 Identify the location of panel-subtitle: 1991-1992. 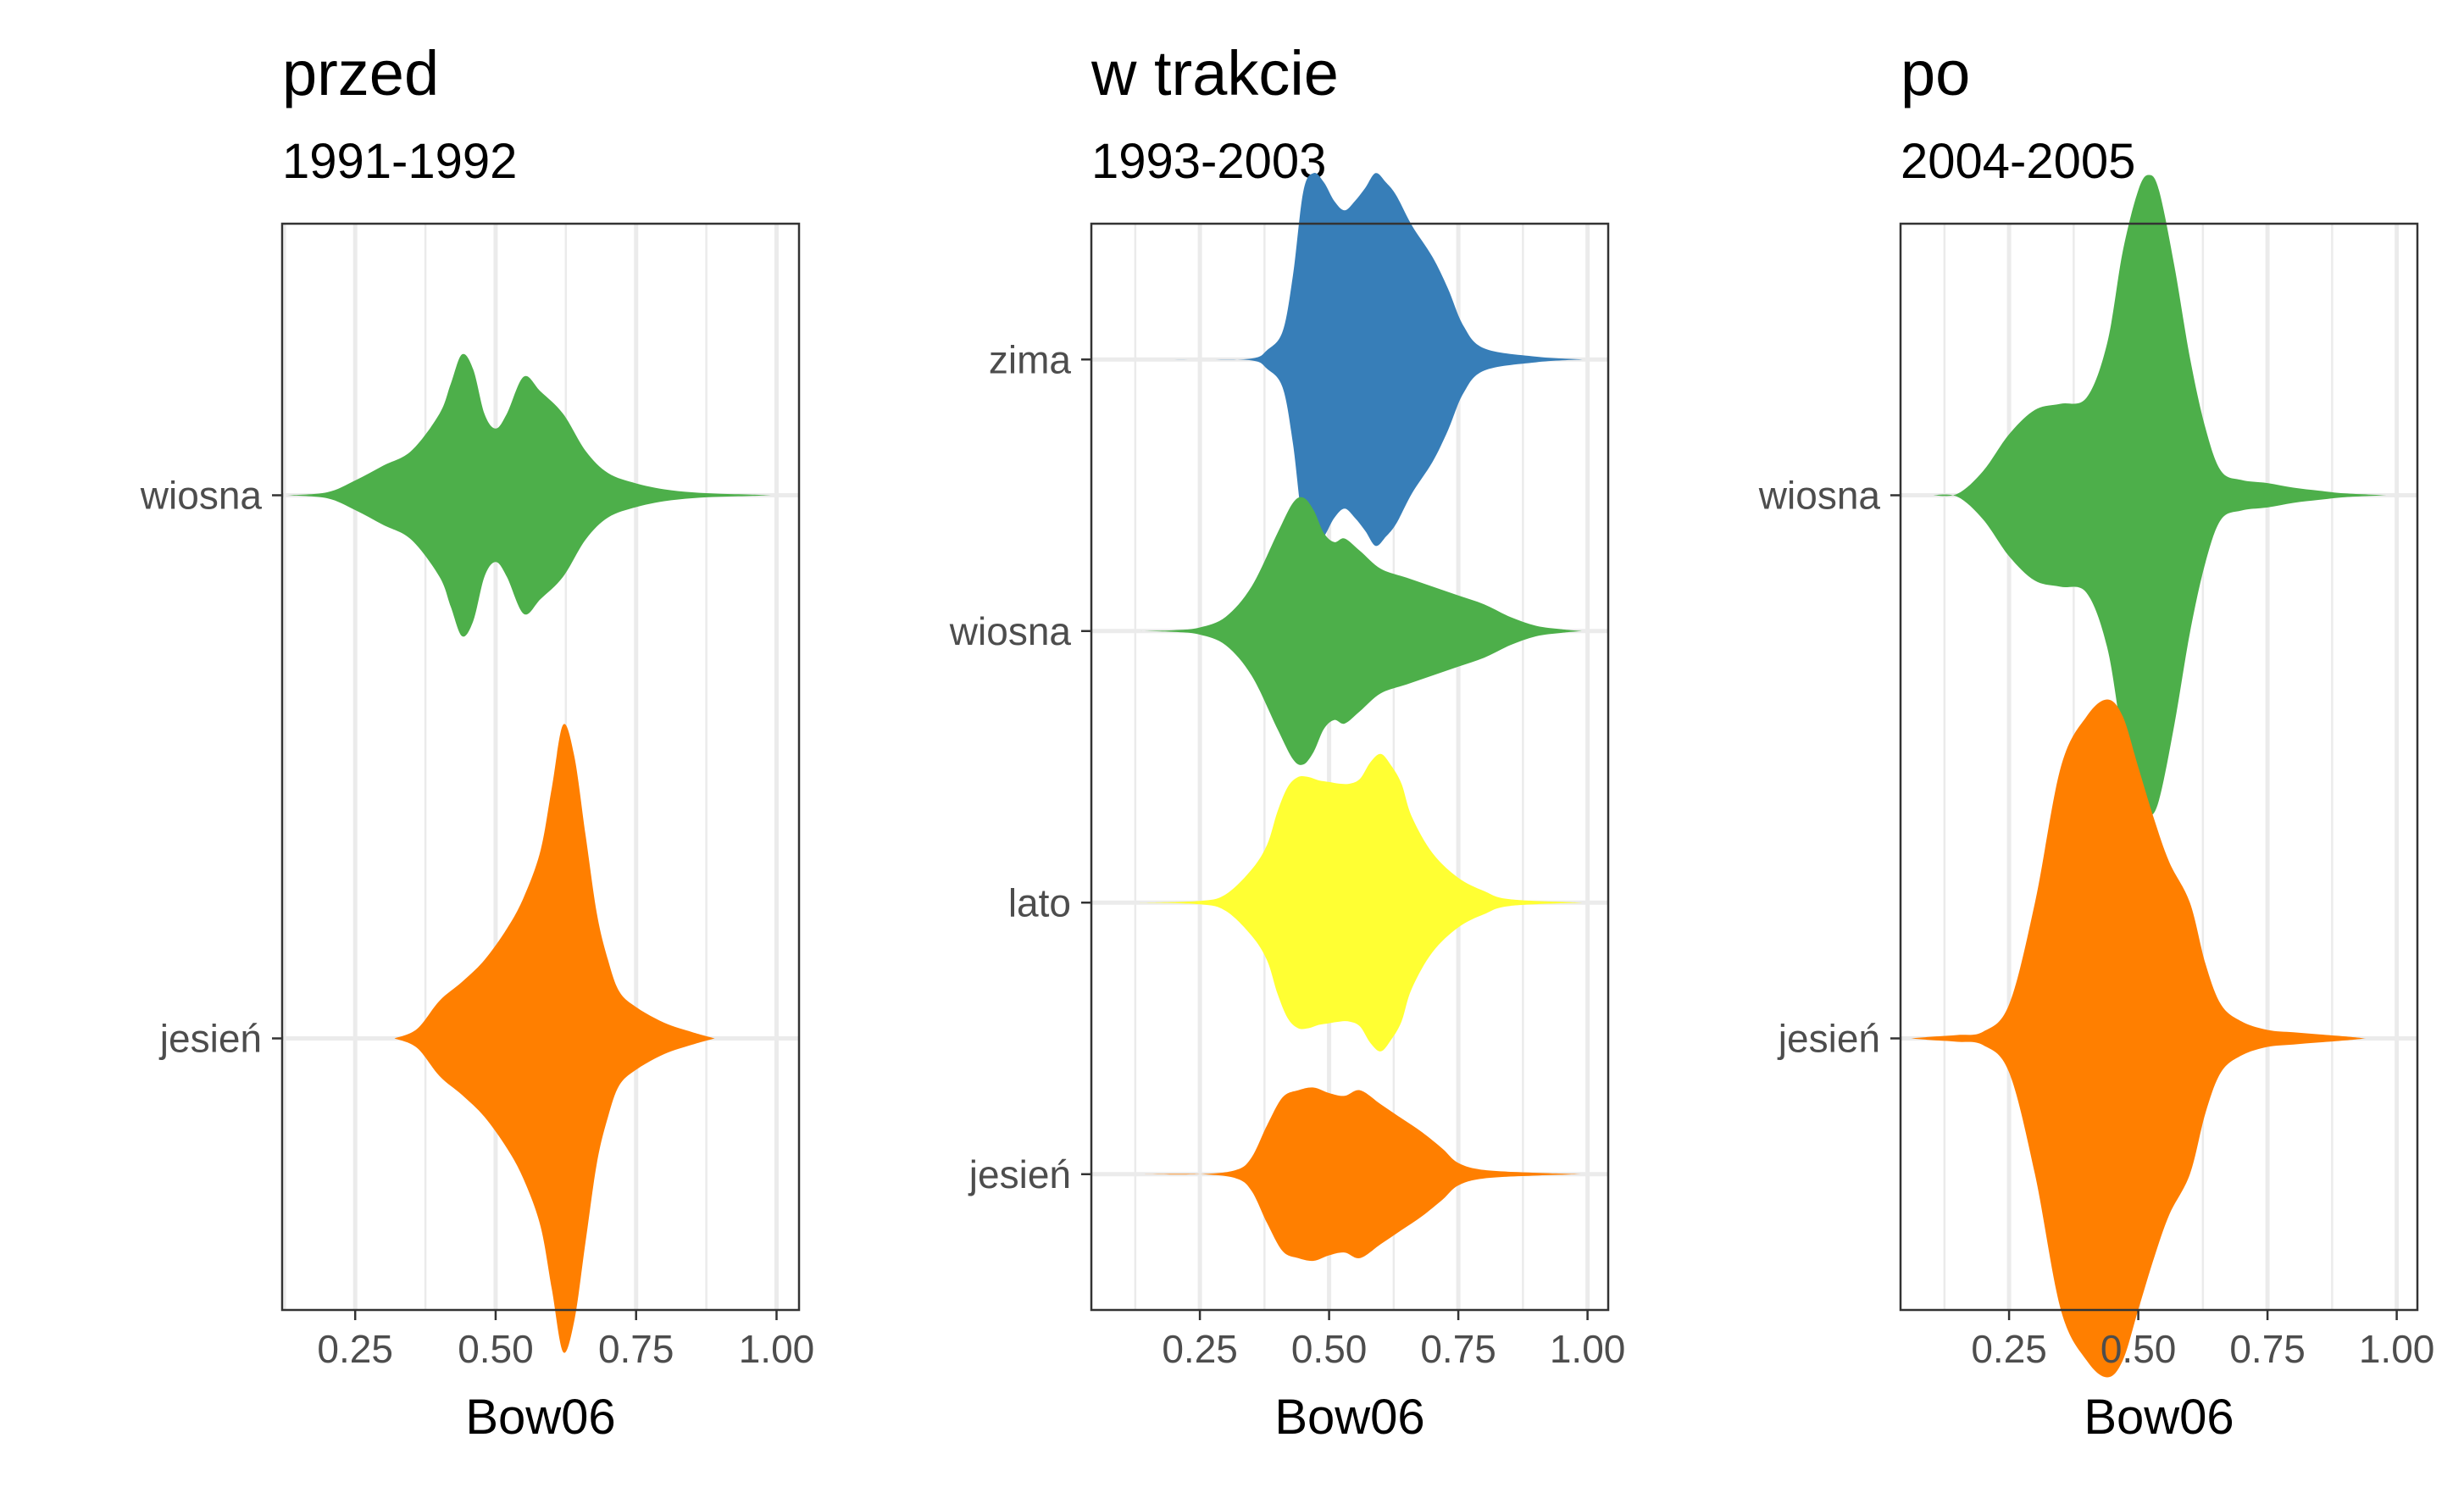
(400, 161).